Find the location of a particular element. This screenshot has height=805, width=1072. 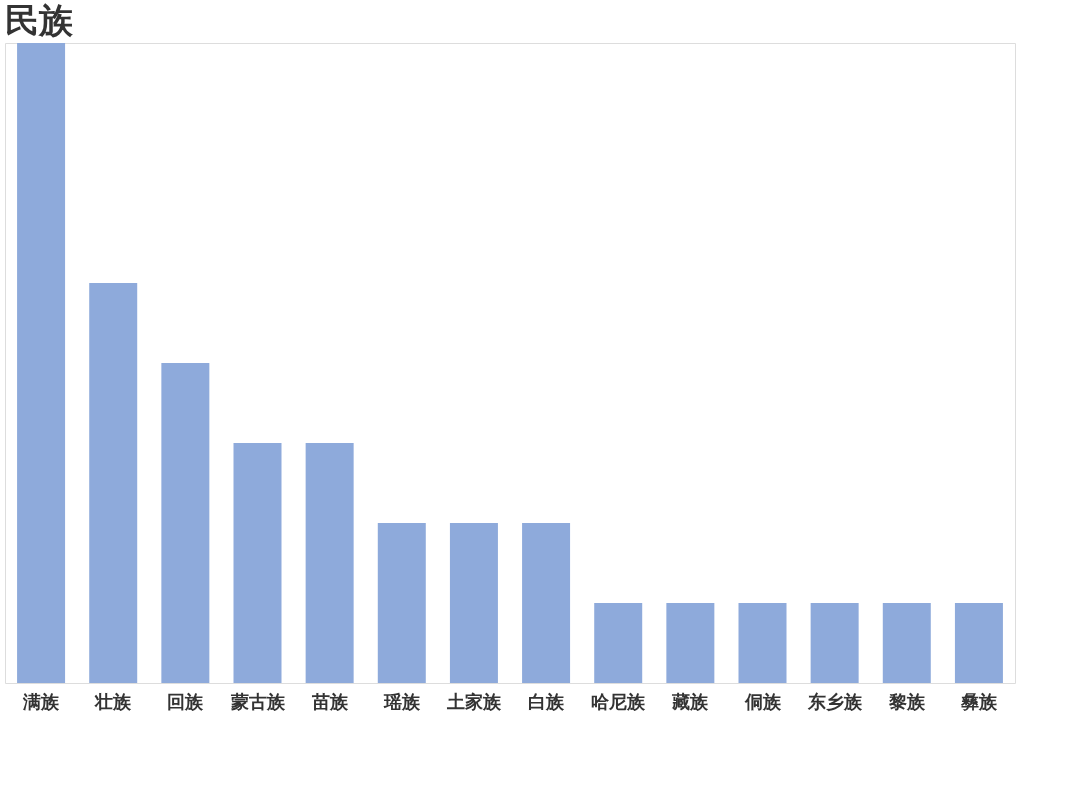

x-tick-label: 哈尼族 is located at coordinates (619, 701).